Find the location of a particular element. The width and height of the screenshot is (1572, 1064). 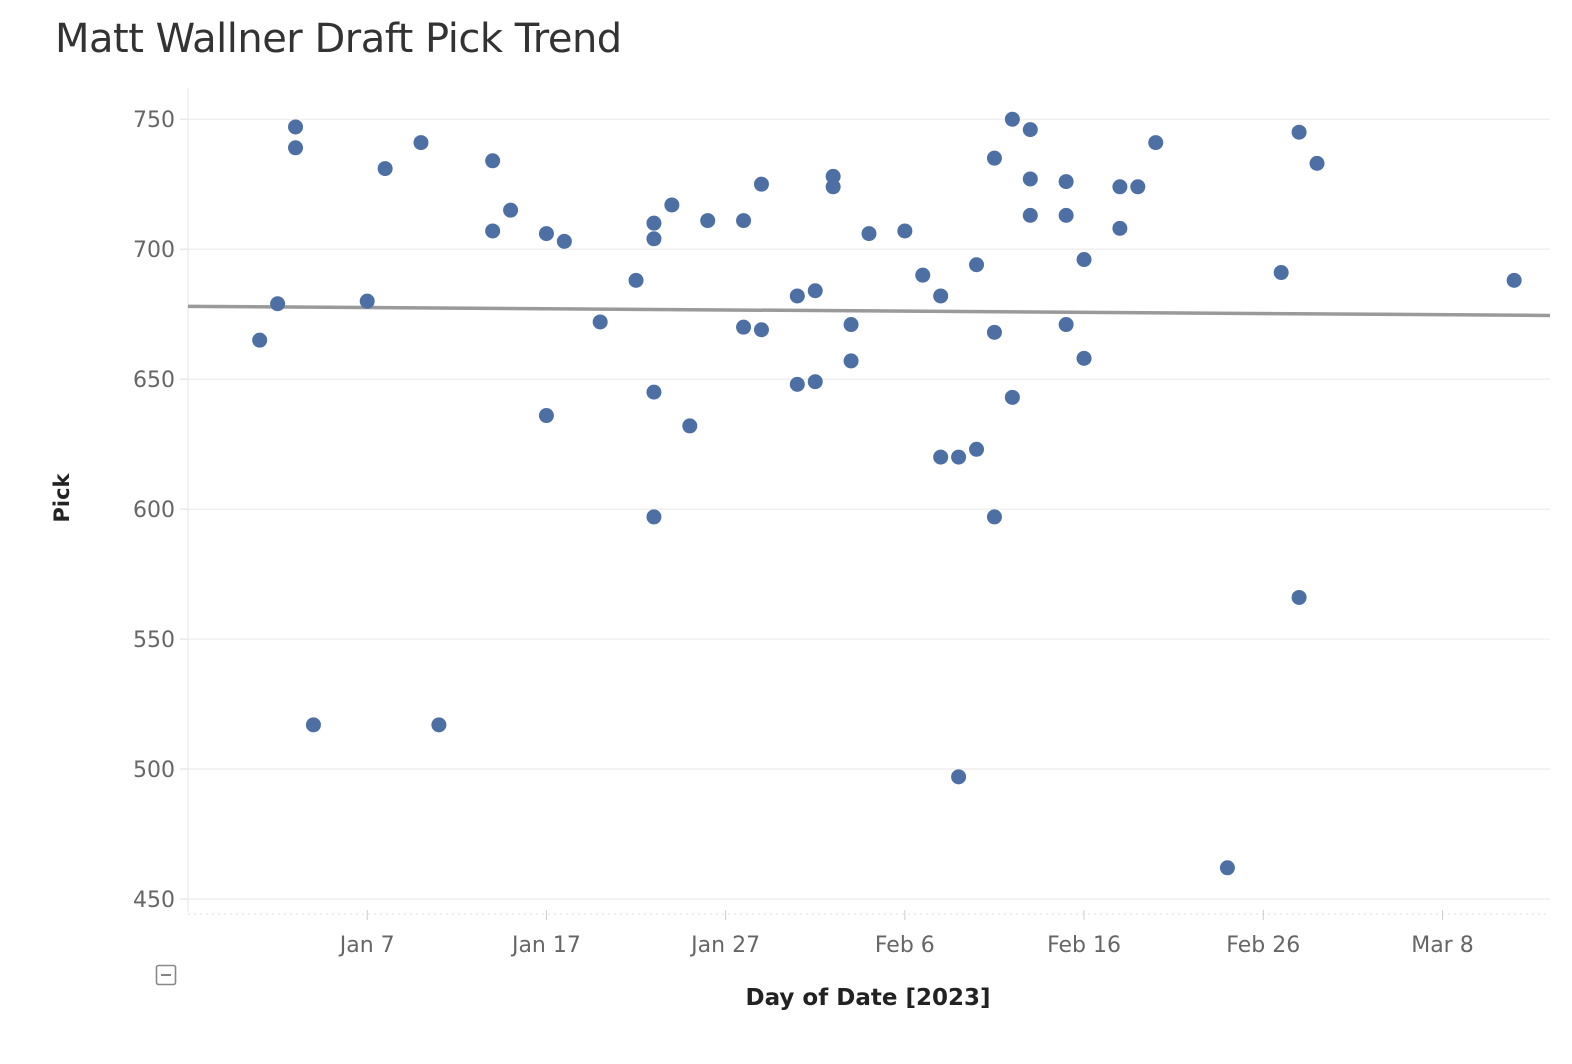

x-tick-label: Feb 16 is located at coordinates (1084, 945).